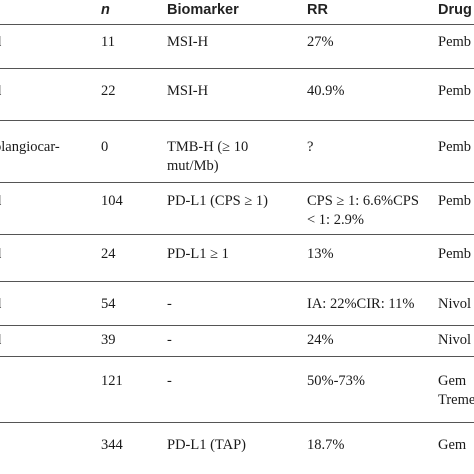  What do you see at coordinates (30, 147) in the screenshot?
I see `cell-study: olangiocar-` at bounding box center [30, 147].